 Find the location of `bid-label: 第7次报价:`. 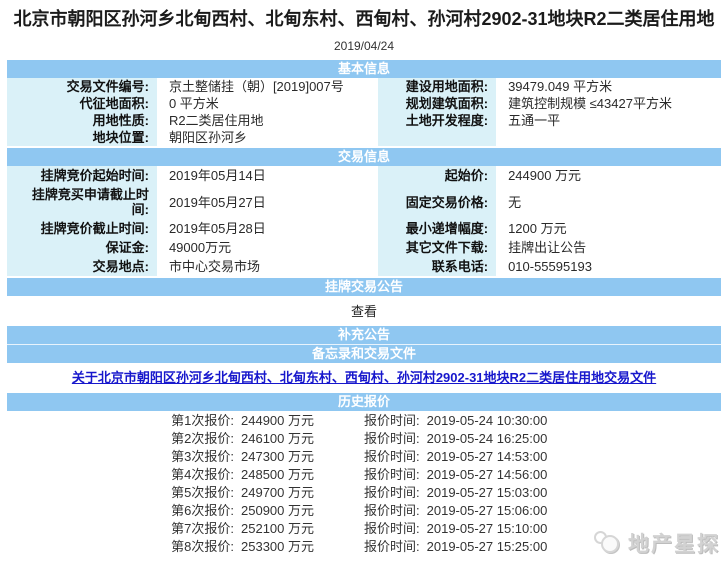

bid-label: 第7次报价: is located at coordinates (202, 528).